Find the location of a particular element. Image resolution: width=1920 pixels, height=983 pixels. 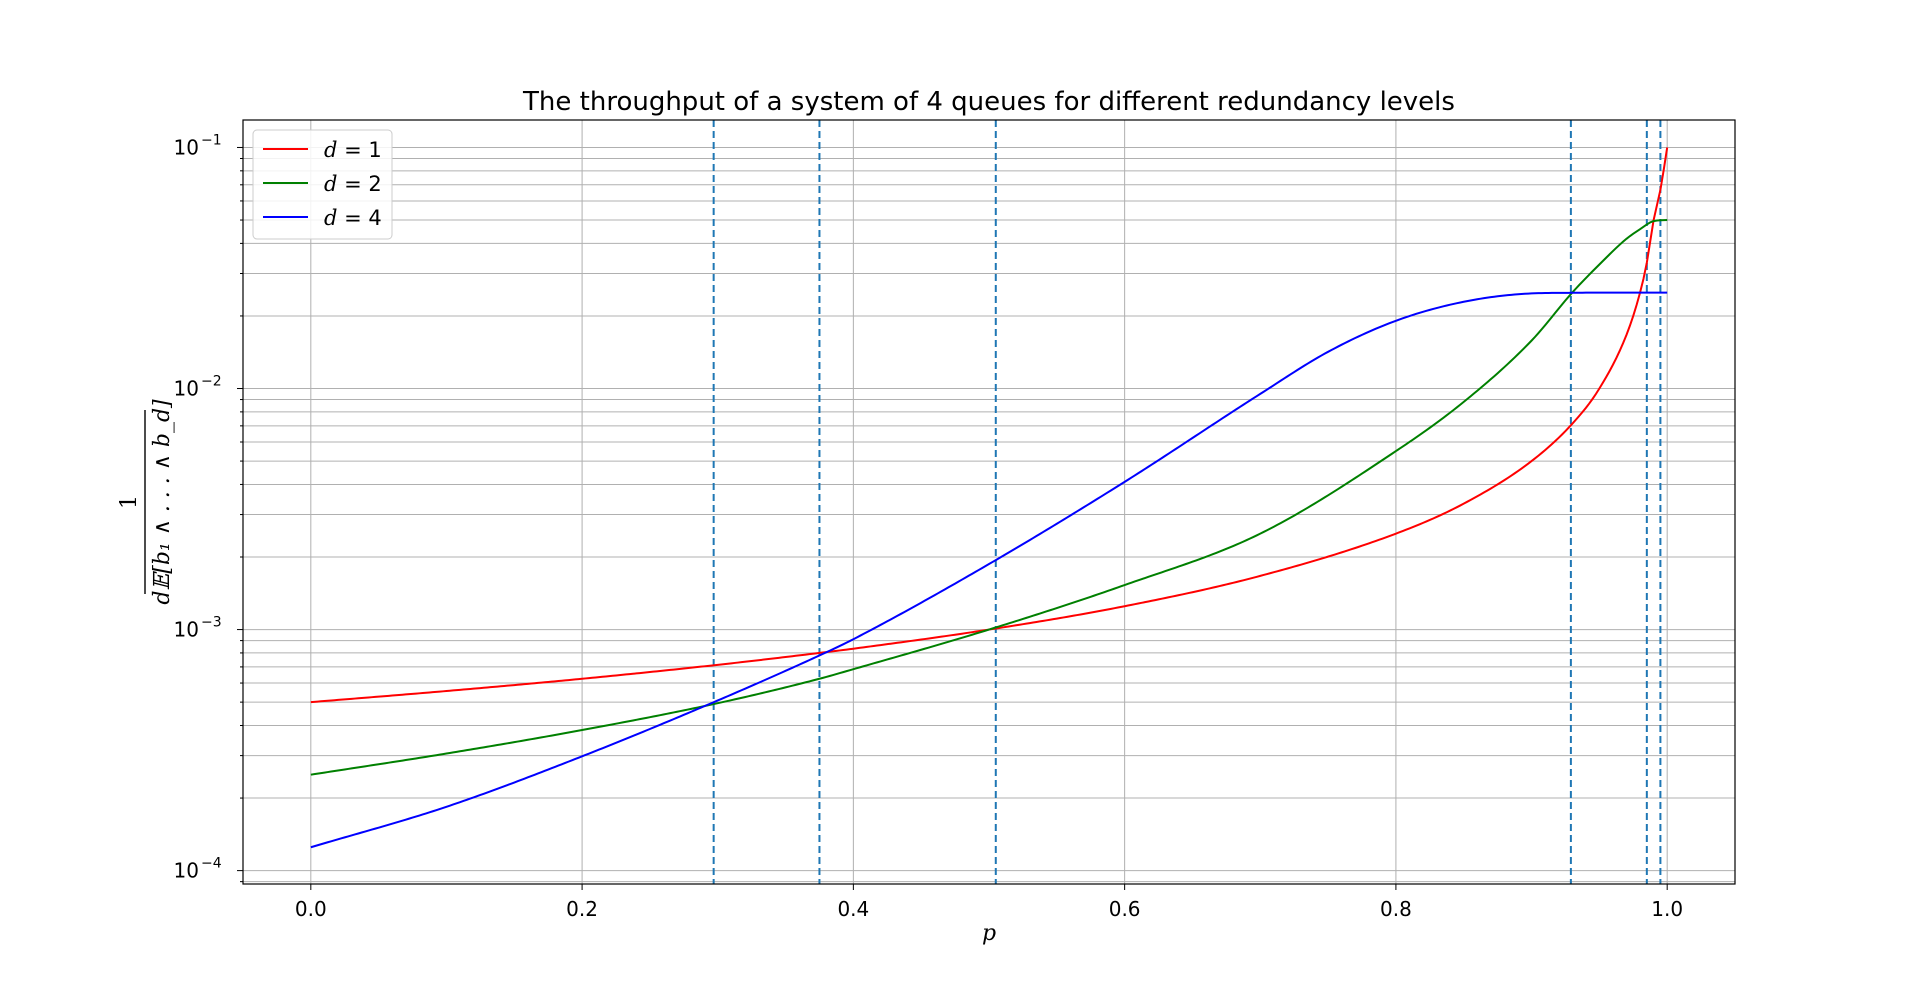

y-tick-label-exponent: −4 is located at coordinates (211, 864).